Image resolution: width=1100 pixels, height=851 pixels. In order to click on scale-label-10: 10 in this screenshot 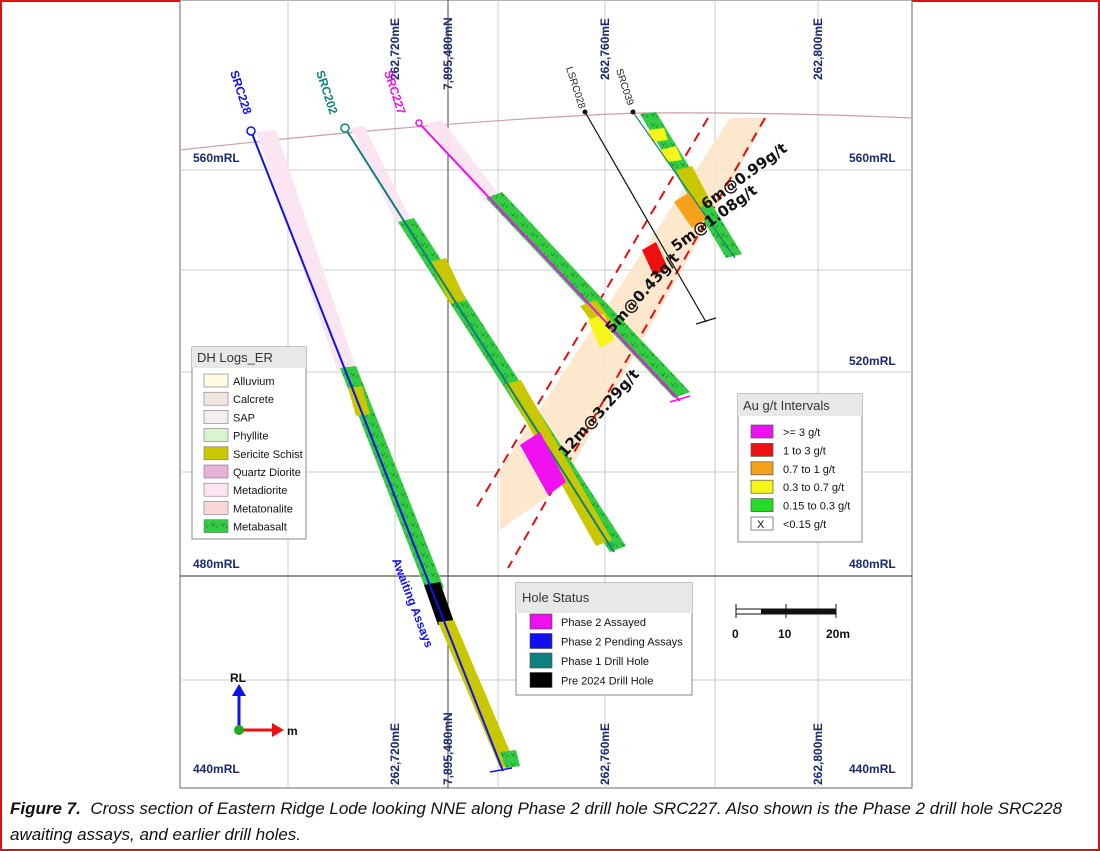, I will do `click(785, 634)`.